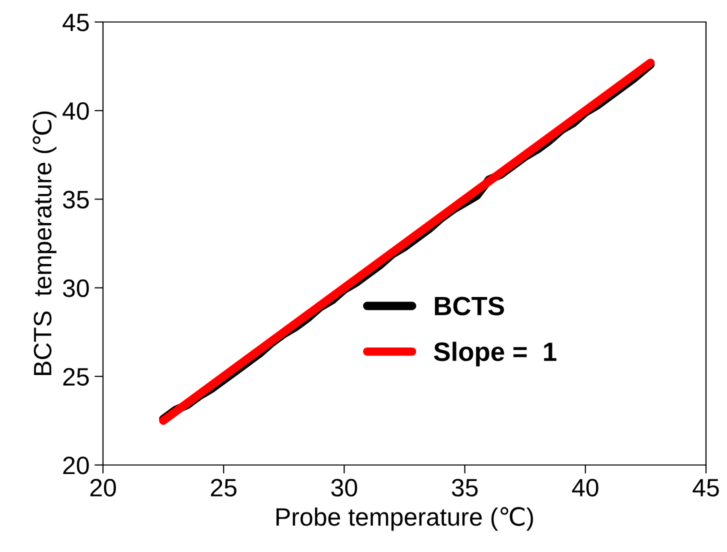  I want to click on x-tick-label: 35, so click(465, 487).